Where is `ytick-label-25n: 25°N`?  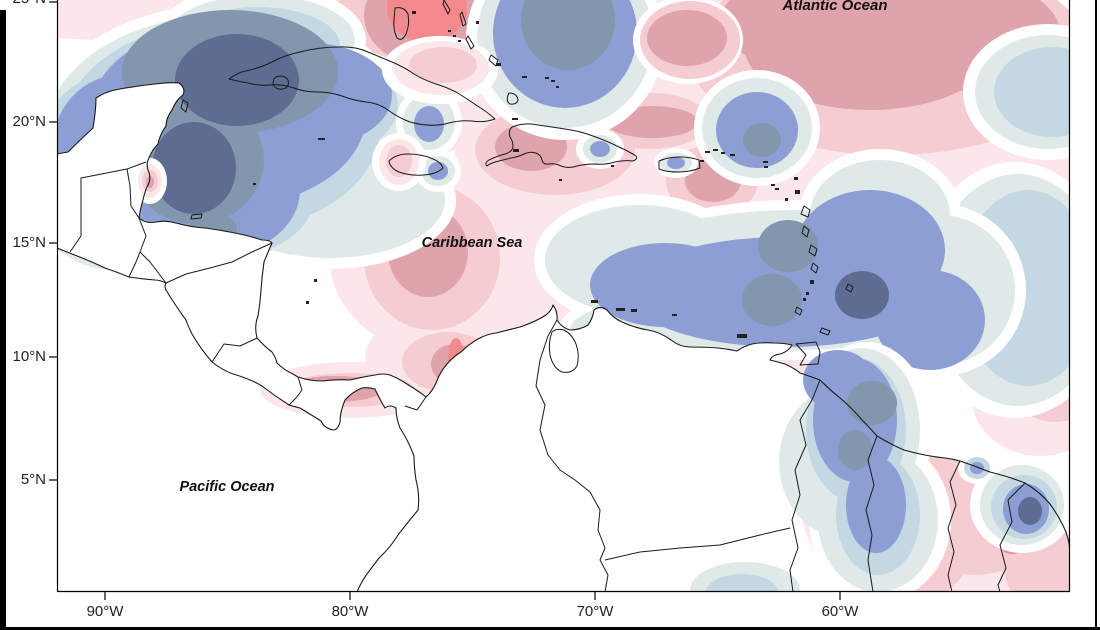
ytick-label-25n: 25°N is located at coordinates (23, 3).